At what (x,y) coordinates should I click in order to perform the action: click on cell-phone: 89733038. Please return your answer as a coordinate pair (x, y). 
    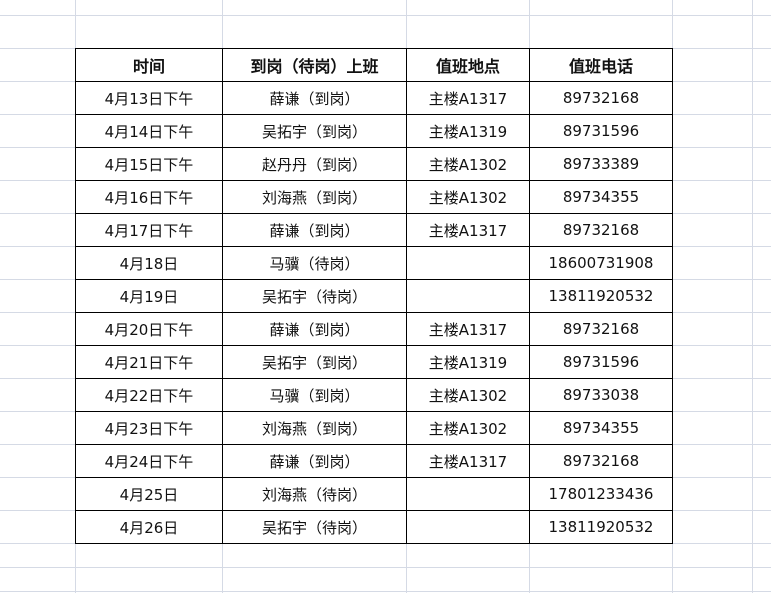
    Looking at the image, I should click on (601, 395).